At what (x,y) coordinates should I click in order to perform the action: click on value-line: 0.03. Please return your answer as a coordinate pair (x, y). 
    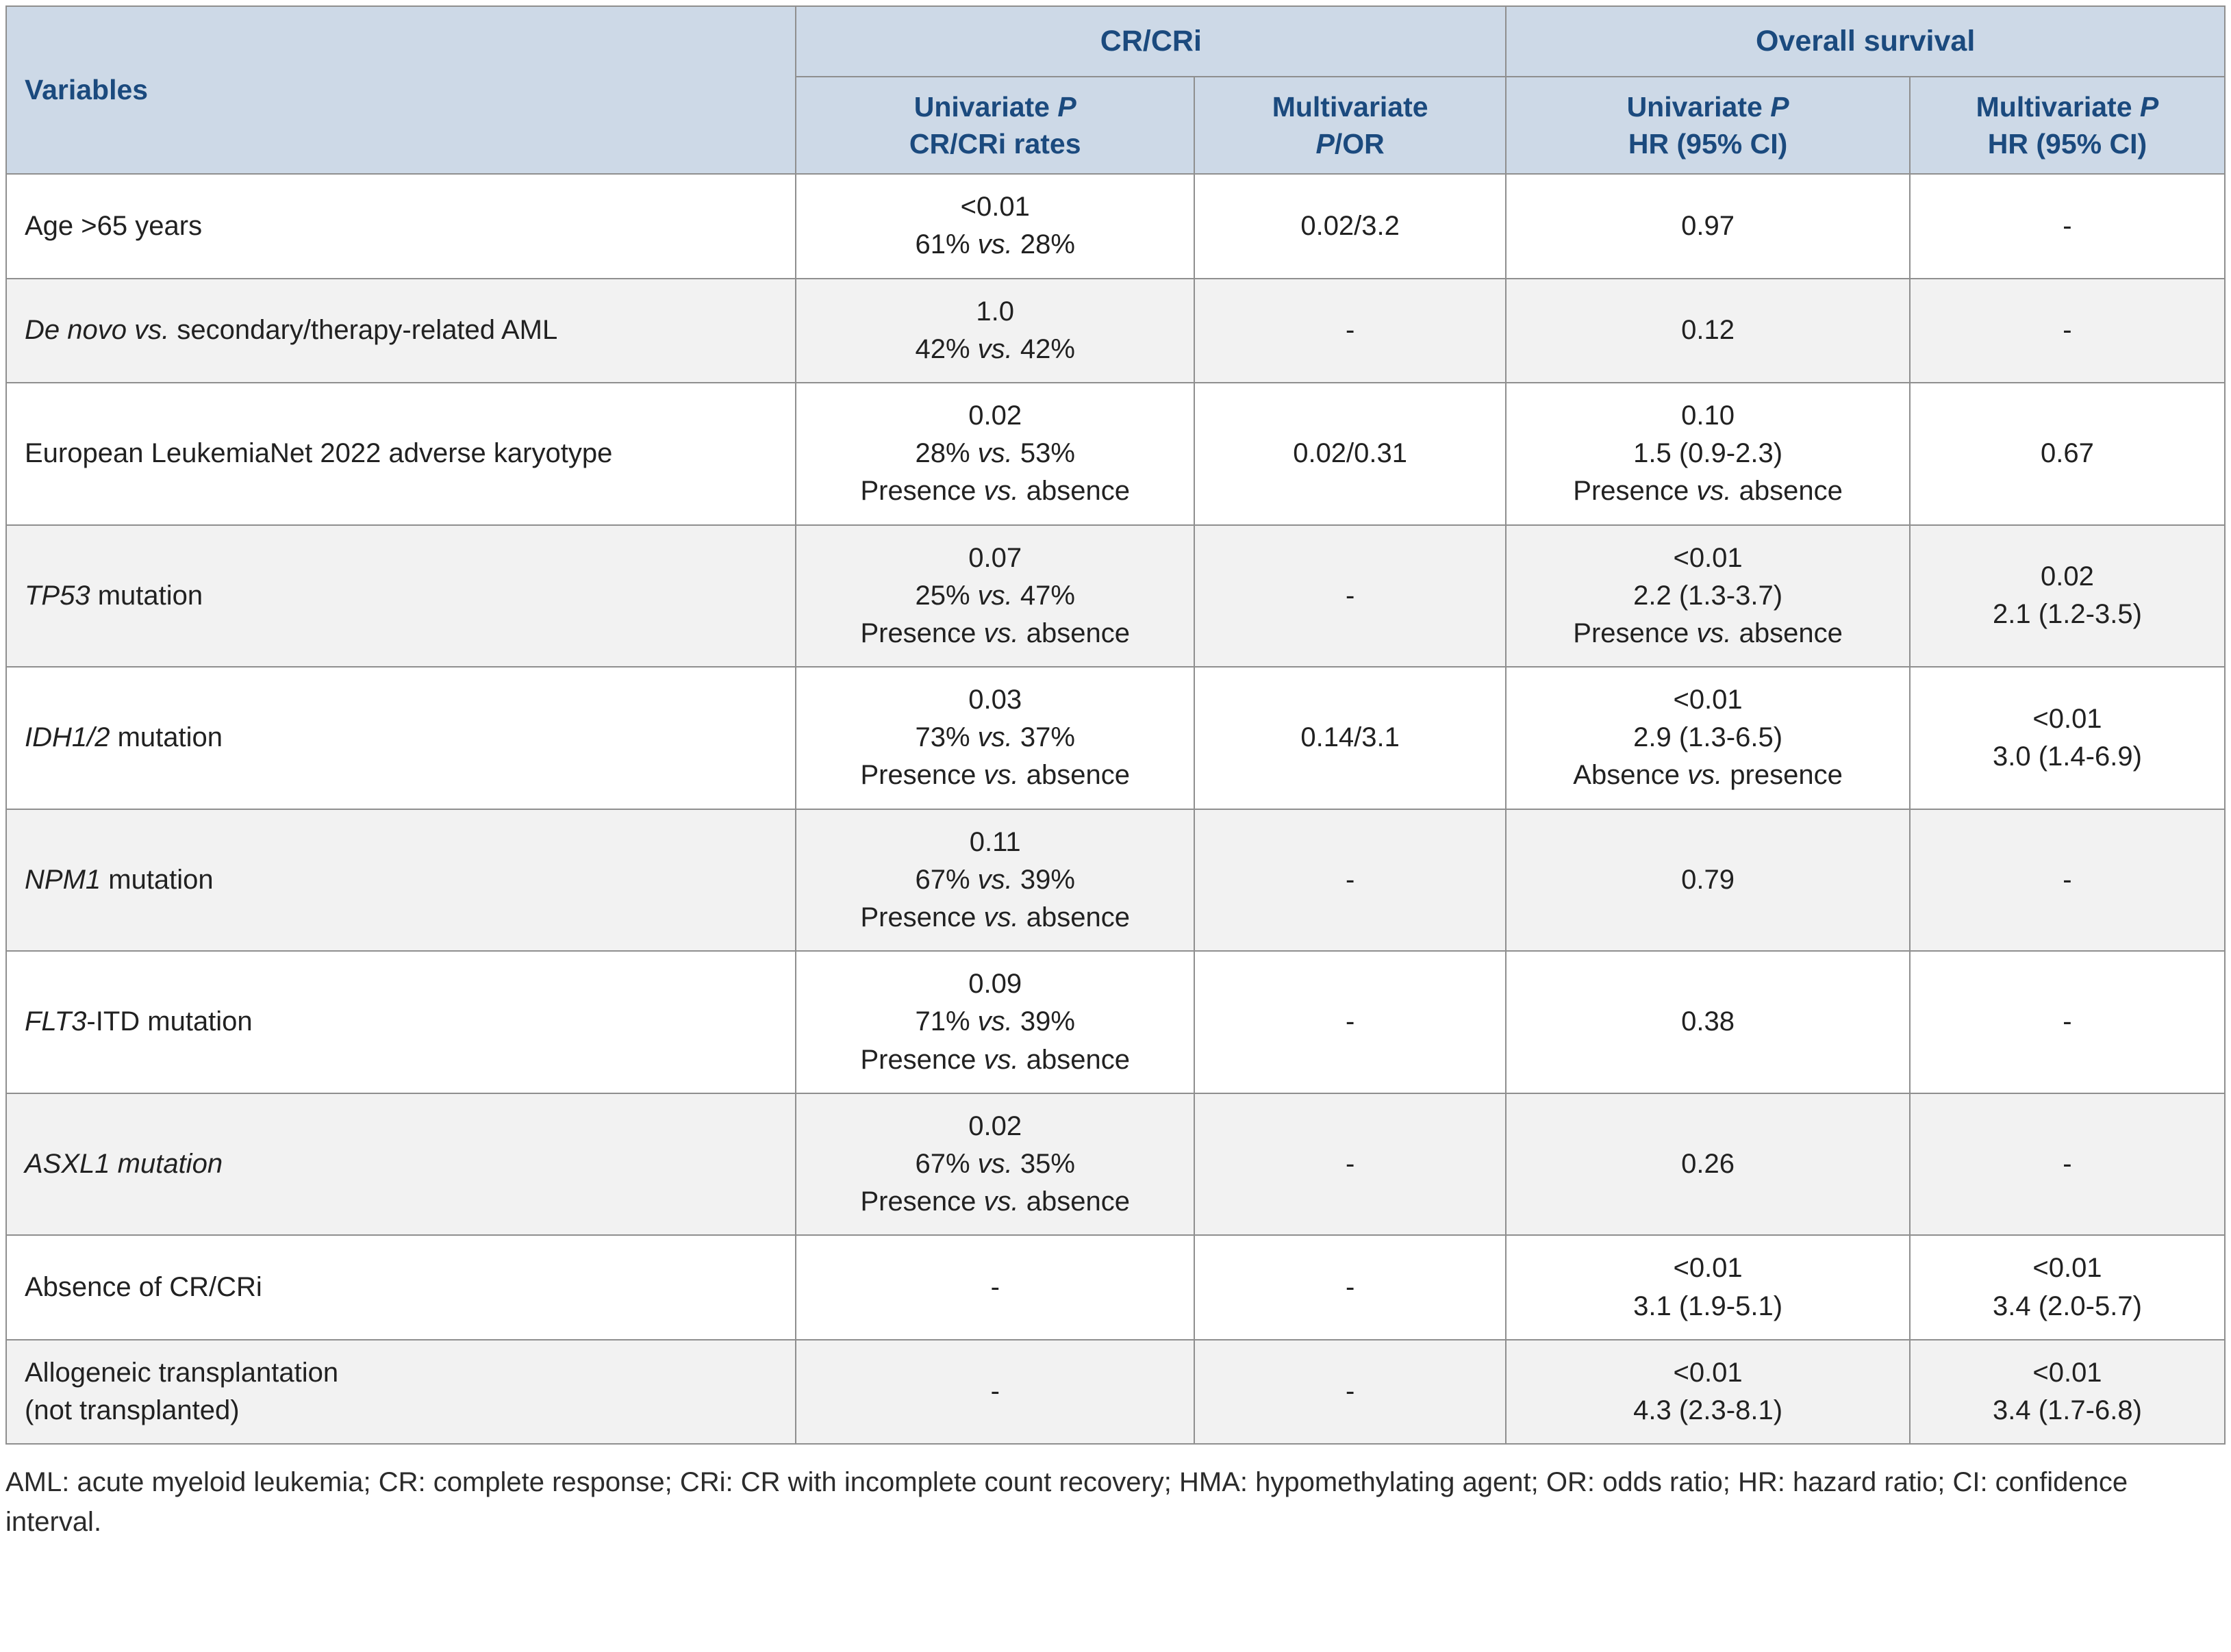
    Looking at the image, I should click on (995, 700).